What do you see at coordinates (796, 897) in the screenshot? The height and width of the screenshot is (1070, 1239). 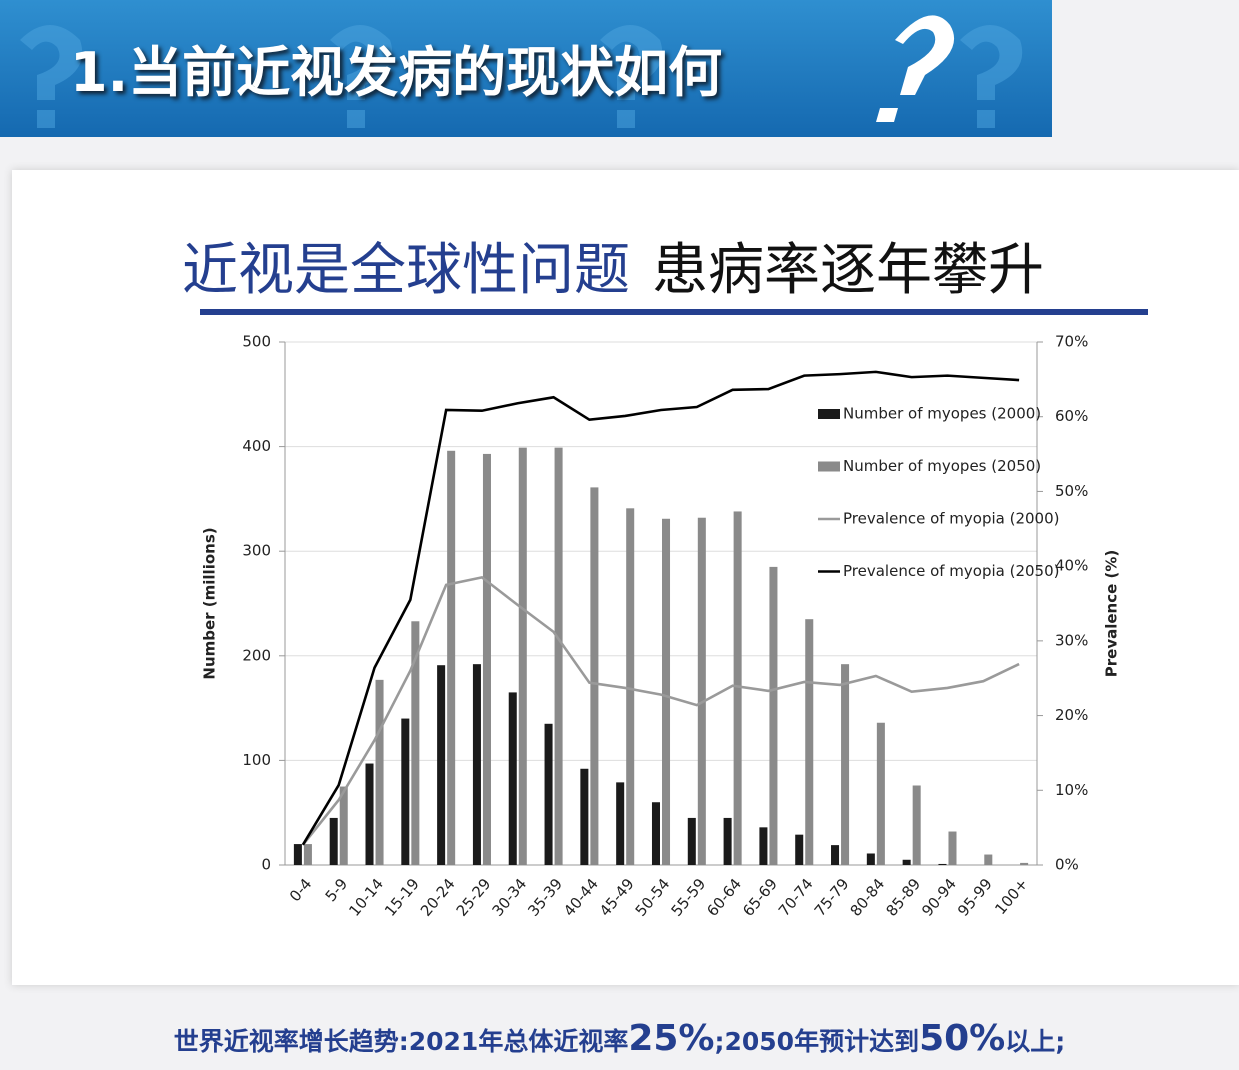 I see `x-tick-label: 70-74` at bounding box center [796, 897].